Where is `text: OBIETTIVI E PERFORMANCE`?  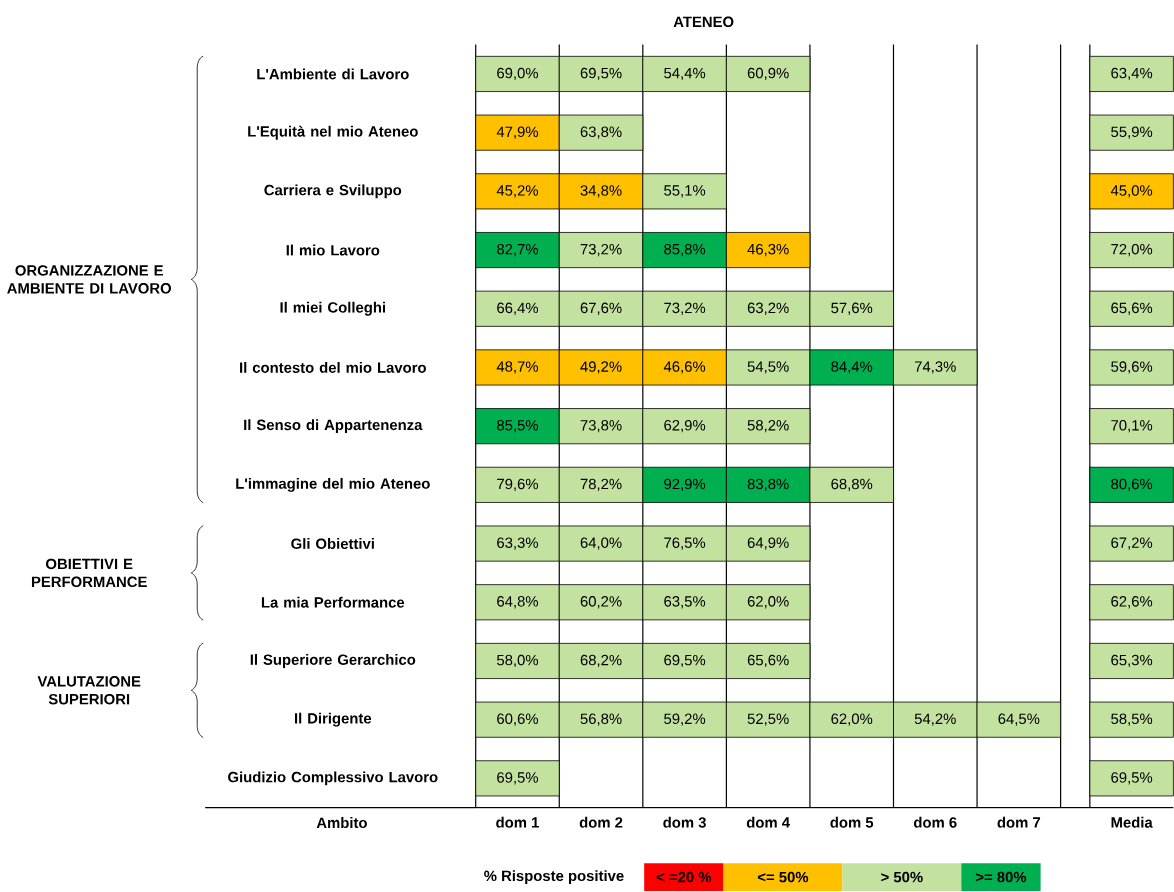
text: OBIETTIVI E PERFORMANCE is located at coordinates (89, 573).